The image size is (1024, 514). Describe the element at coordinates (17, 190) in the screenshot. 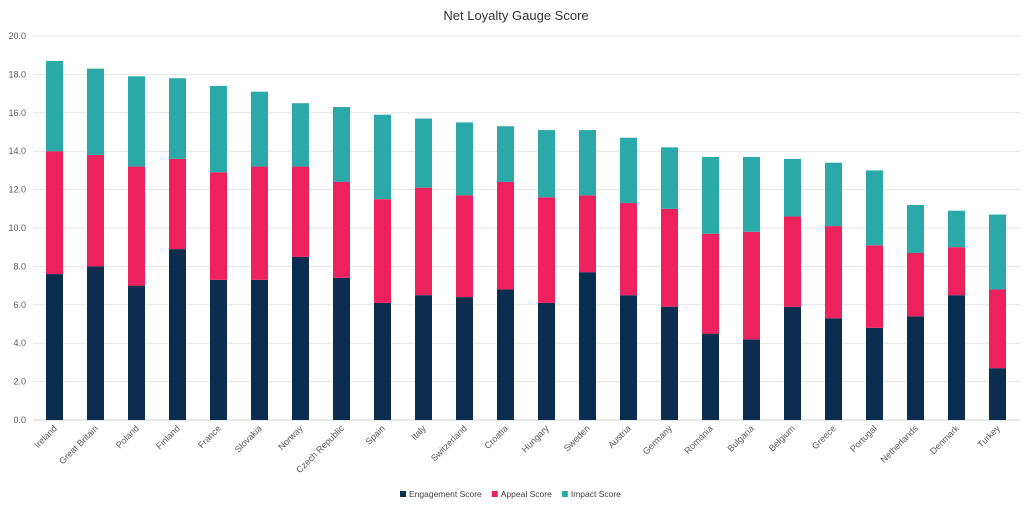

I see `y-tick-label: 12.0` at that location.